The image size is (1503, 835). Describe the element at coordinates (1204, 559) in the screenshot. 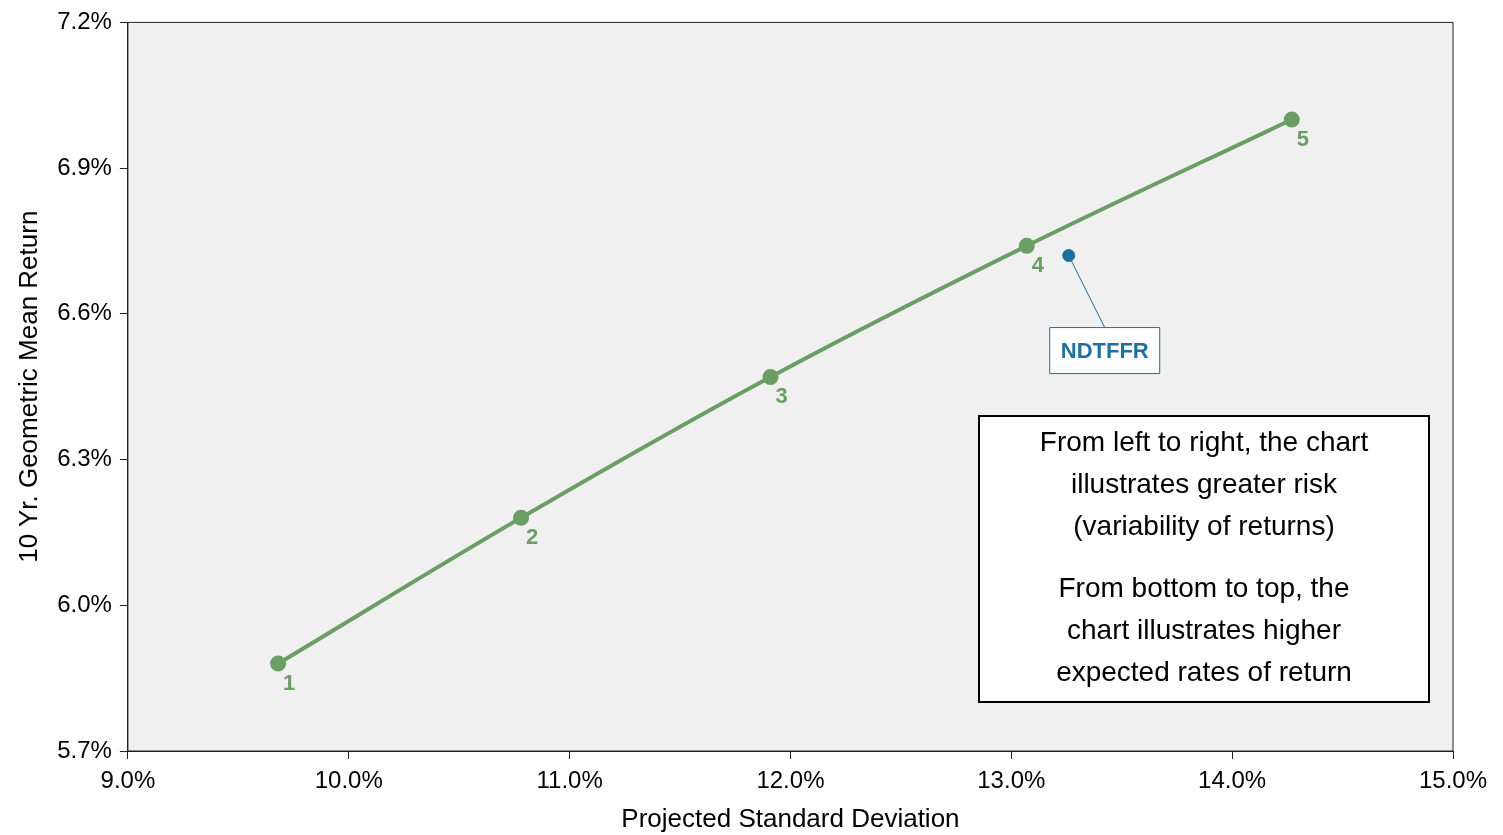

I see `text-box: From left to right, the chart illustrates greater risk (variability of returns) From bottom to top, the chart illustrates higher expected rates of return` at that location.